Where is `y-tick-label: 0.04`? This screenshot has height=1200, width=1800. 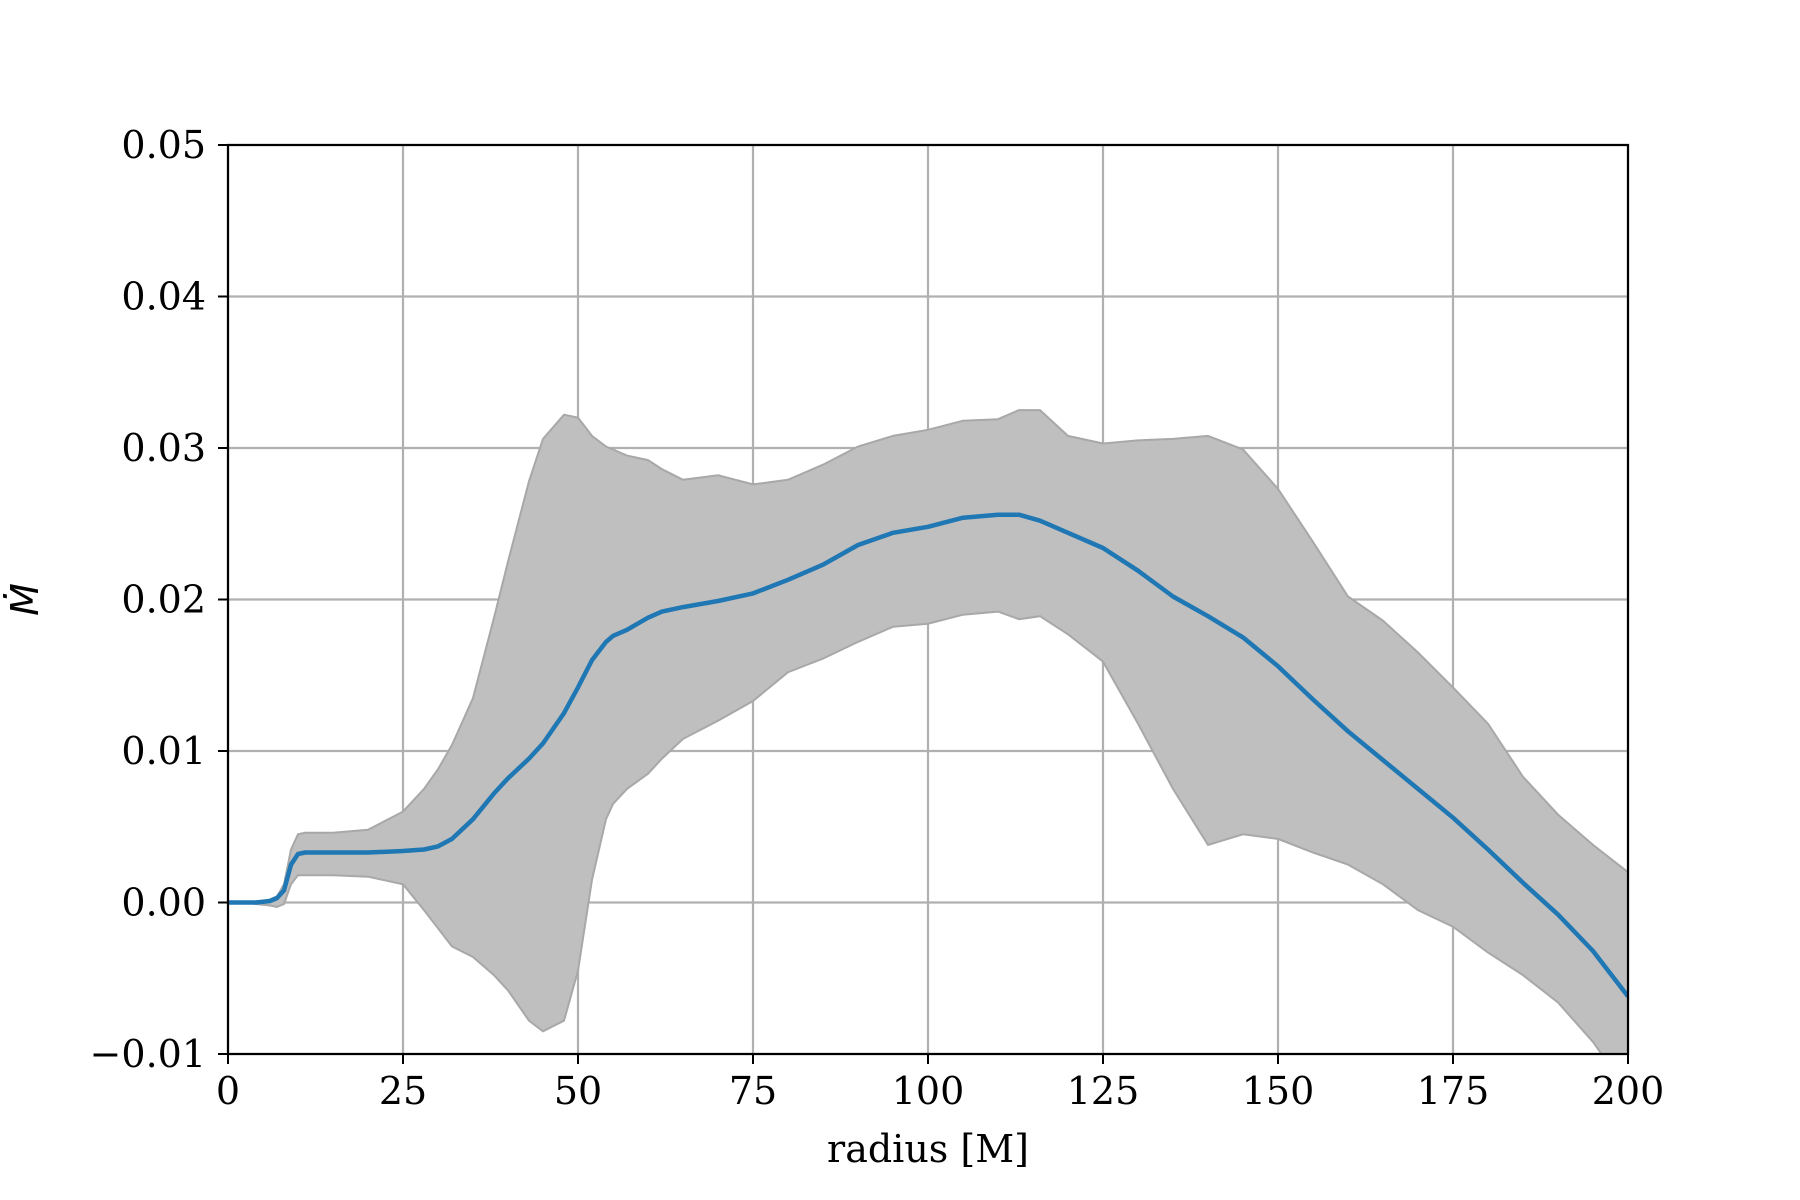
y-tick-label: 0.04 is located at coordinates (163, 297).